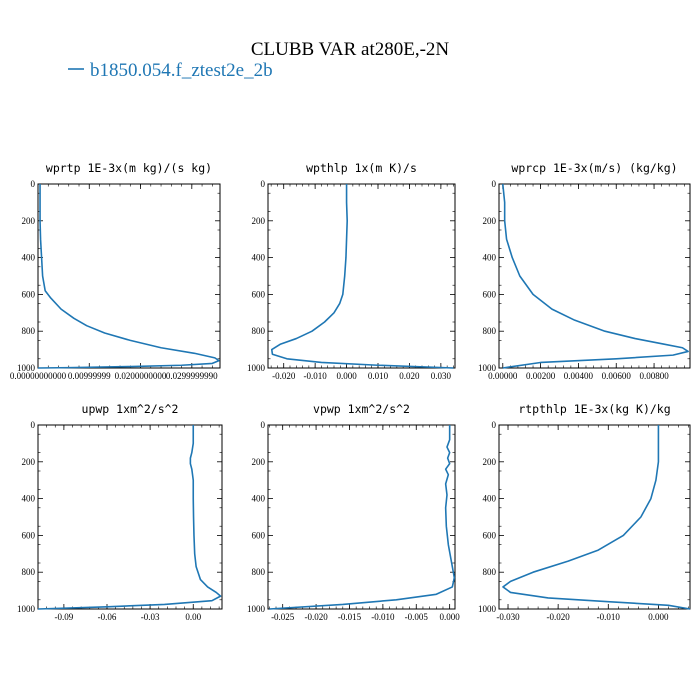  I want to click on legend: b1850.054.f_ztest2e_2b, so click(170, 70).